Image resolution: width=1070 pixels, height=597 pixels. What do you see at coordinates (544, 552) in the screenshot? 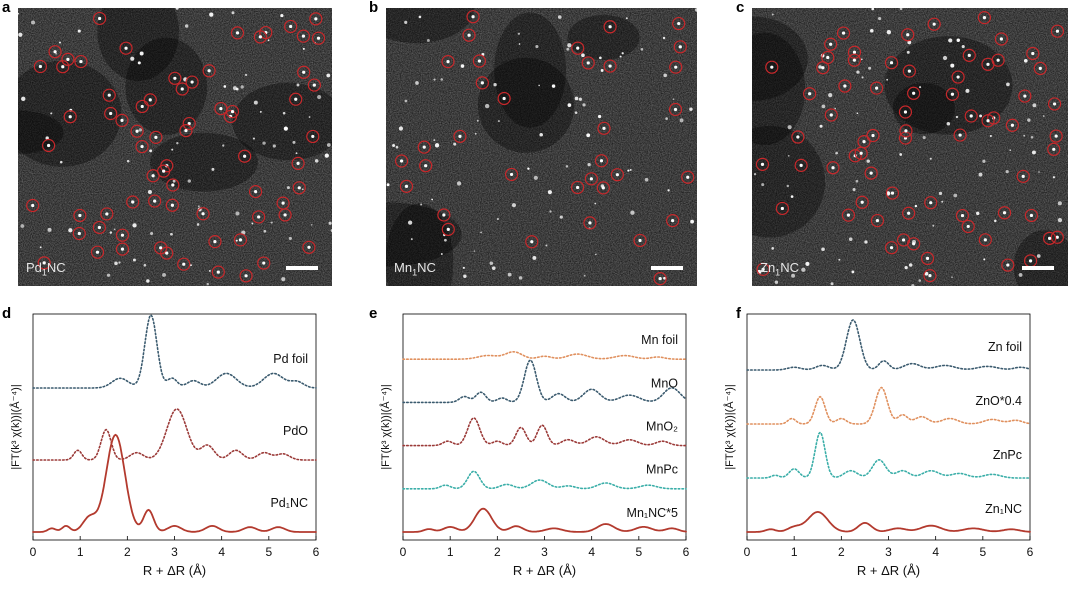
I see `x-tick-label: 3` at bounding box center [544, 552].